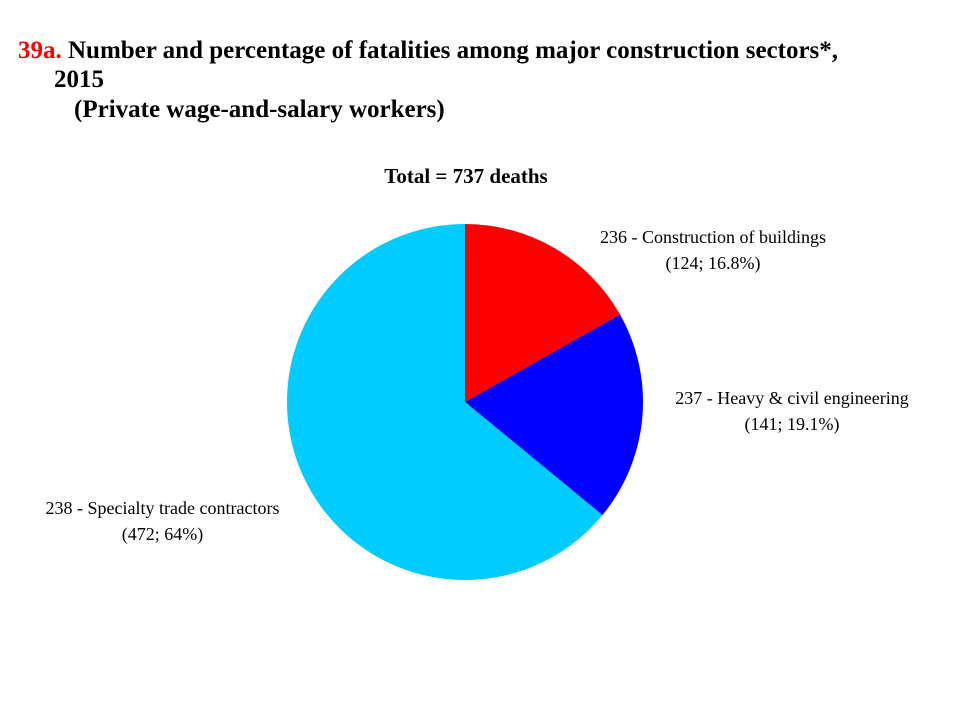 The image size is (960, 720). What do you see at coordinates (259, 109) in the screenshot?
I see `chart-subtitle: (Private wage-and-salary workers)` at bounding box center [259, 109].